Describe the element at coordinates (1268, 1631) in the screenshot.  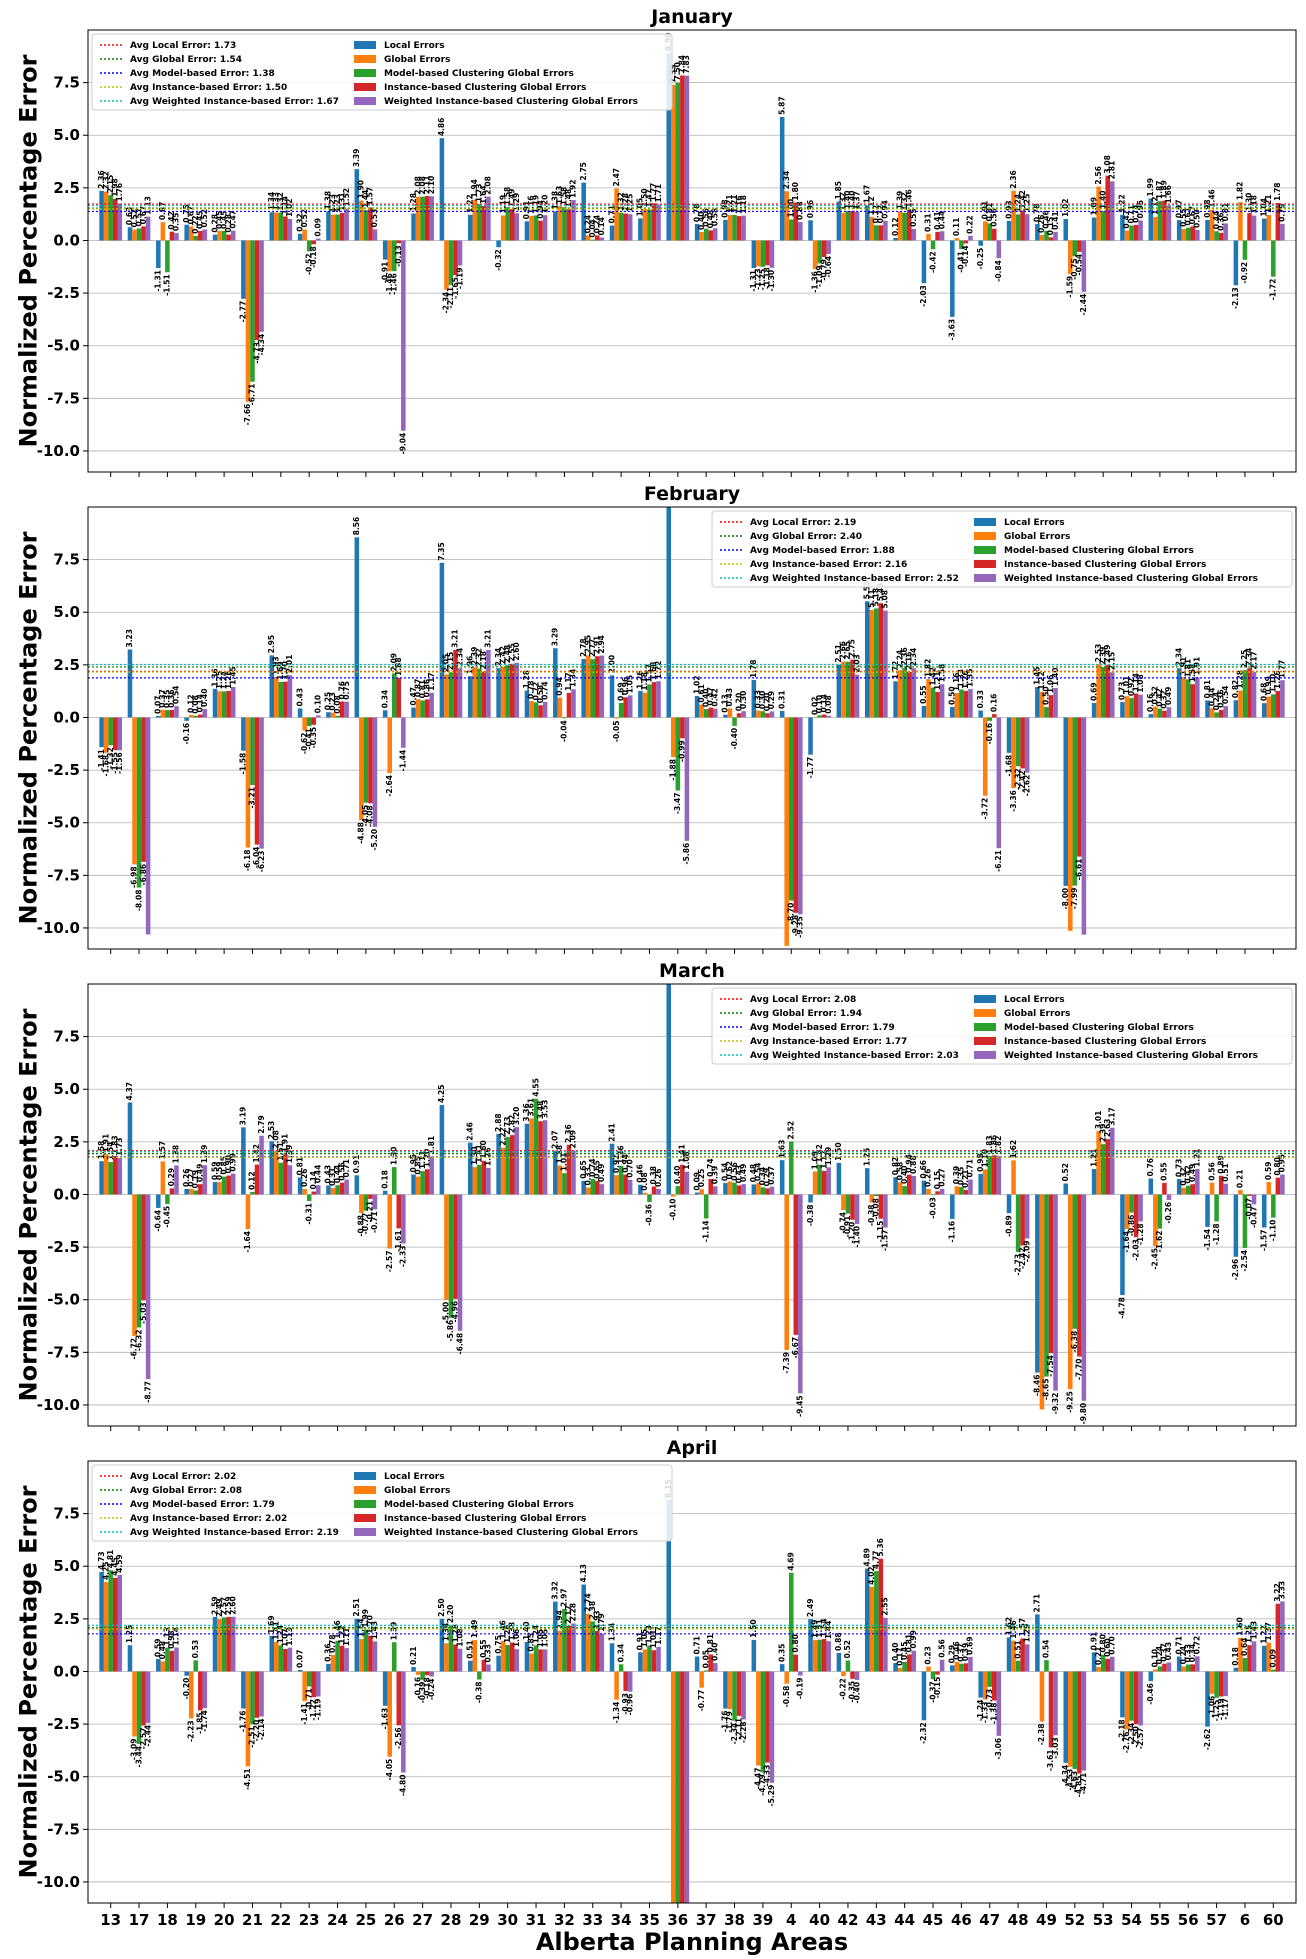
I see `bar-value-label: 1.37` at that location.